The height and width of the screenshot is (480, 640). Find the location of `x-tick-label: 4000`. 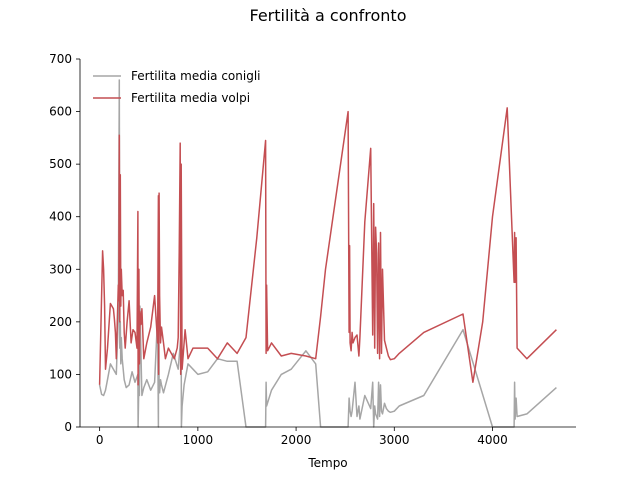

x-tick-label: 4000 is located at coordinates (492, 440).